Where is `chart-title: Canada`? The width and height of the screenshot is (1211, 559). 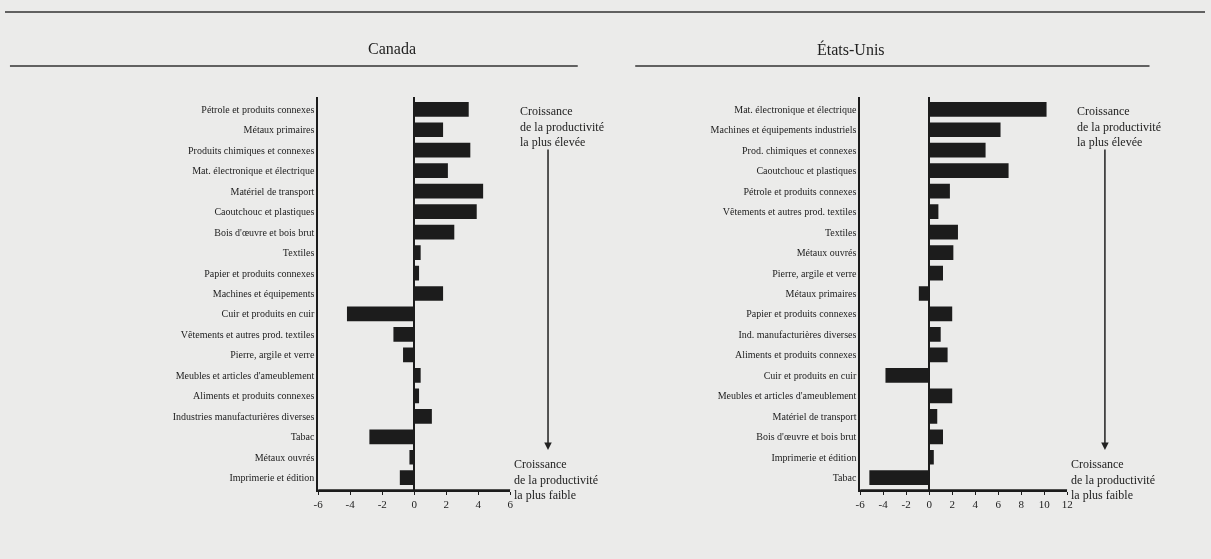 chart-title: Canada is located at coordinates (392, 48).